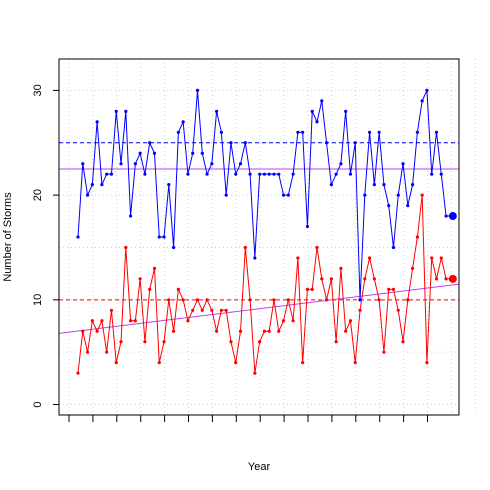 The image size is (490, 490). Describe the element at coordinates (38, 404) in the screenshot. I see `y-tick-label: 0` at that location.